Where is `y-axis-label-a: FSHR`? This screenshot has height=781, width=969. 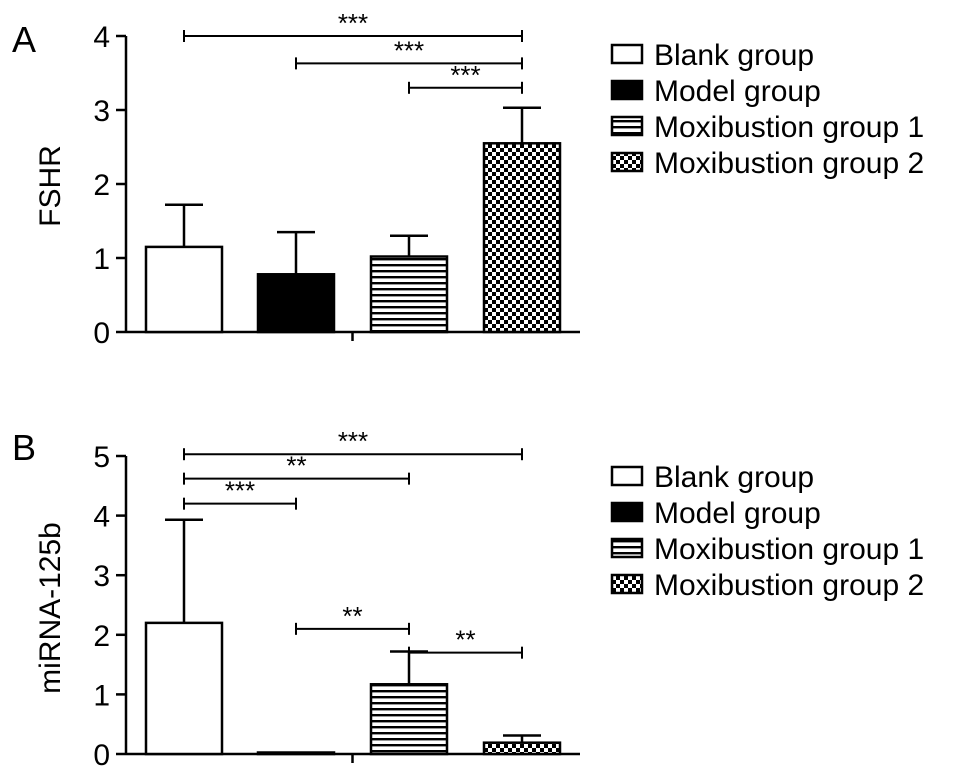
y-axis-label-a: FSHR is located at coordinates (50, 186).